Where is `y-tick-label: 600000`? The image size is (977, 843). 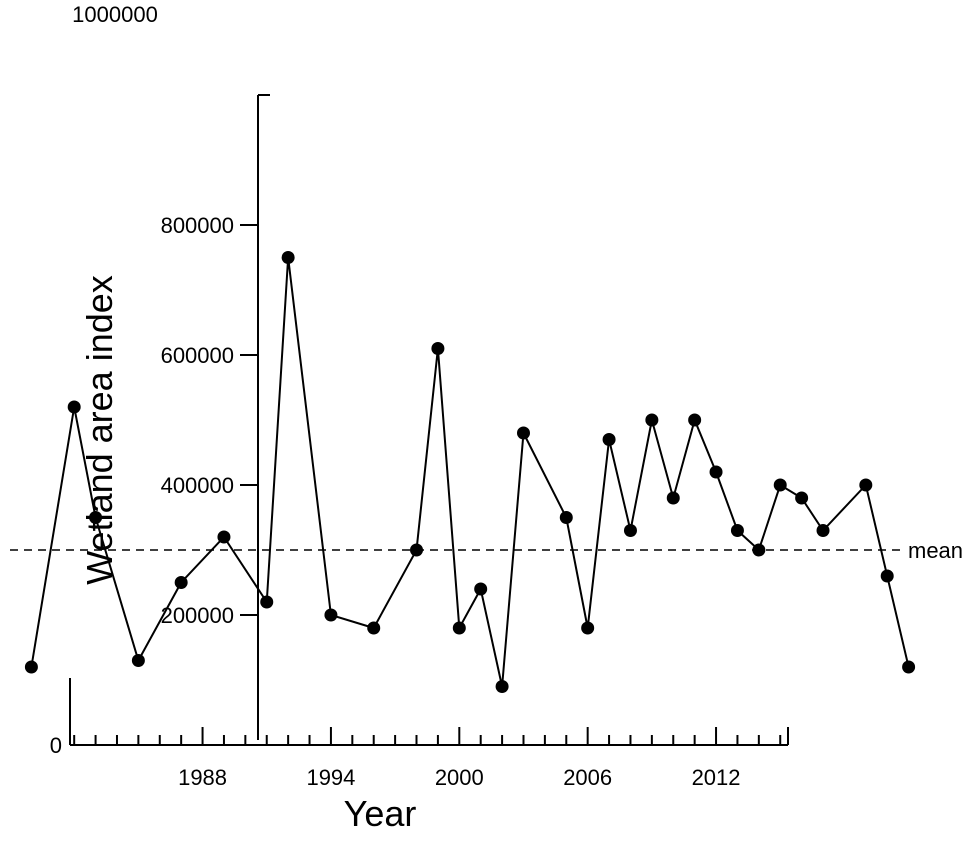 y-tick-label: 600000 is located at coordinates (197, 355).